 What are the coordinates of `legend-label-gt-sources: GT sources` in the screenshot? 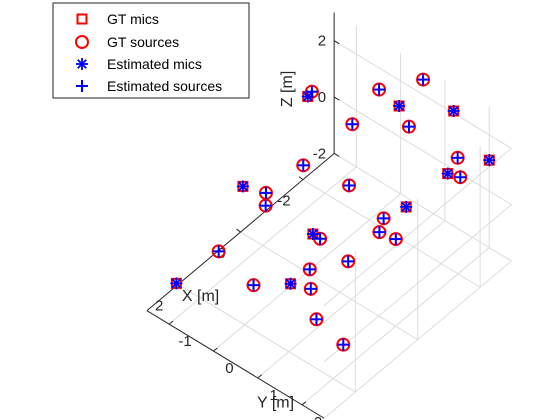 It's located at (143, 42).